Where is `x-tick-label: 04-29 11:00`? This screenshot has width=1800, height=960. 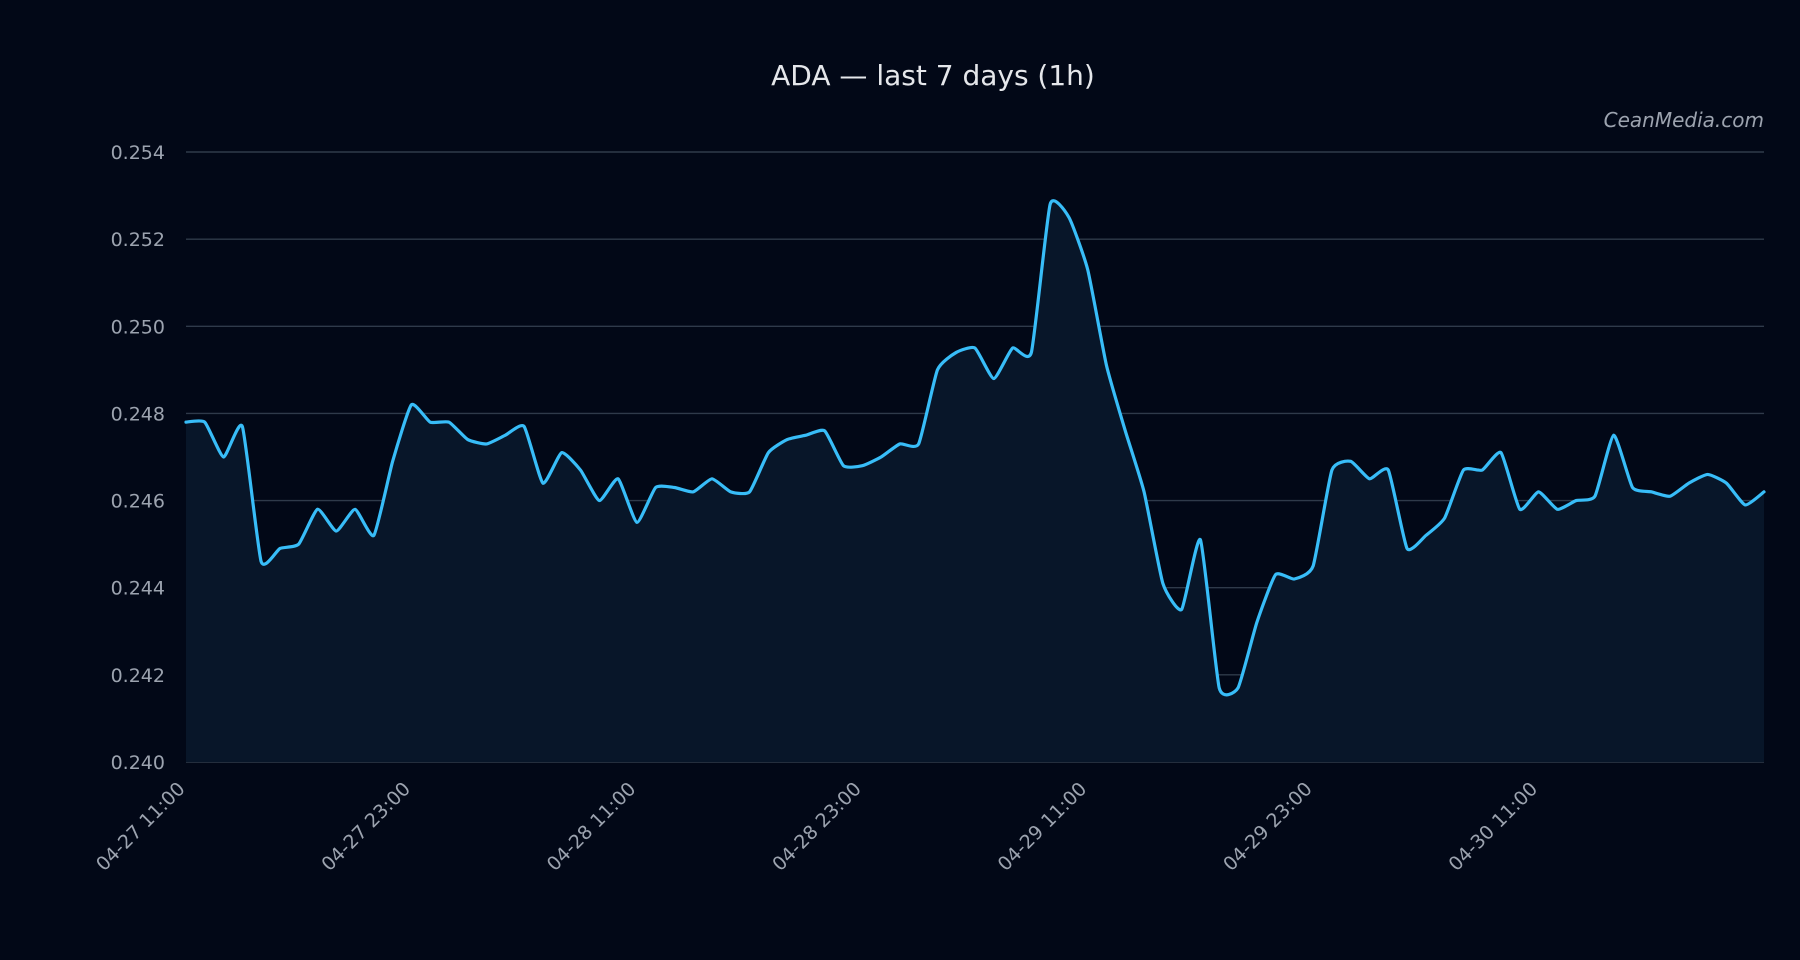 x-tick-label: 04-29 11:00 is located at coordinates (1043, 827).